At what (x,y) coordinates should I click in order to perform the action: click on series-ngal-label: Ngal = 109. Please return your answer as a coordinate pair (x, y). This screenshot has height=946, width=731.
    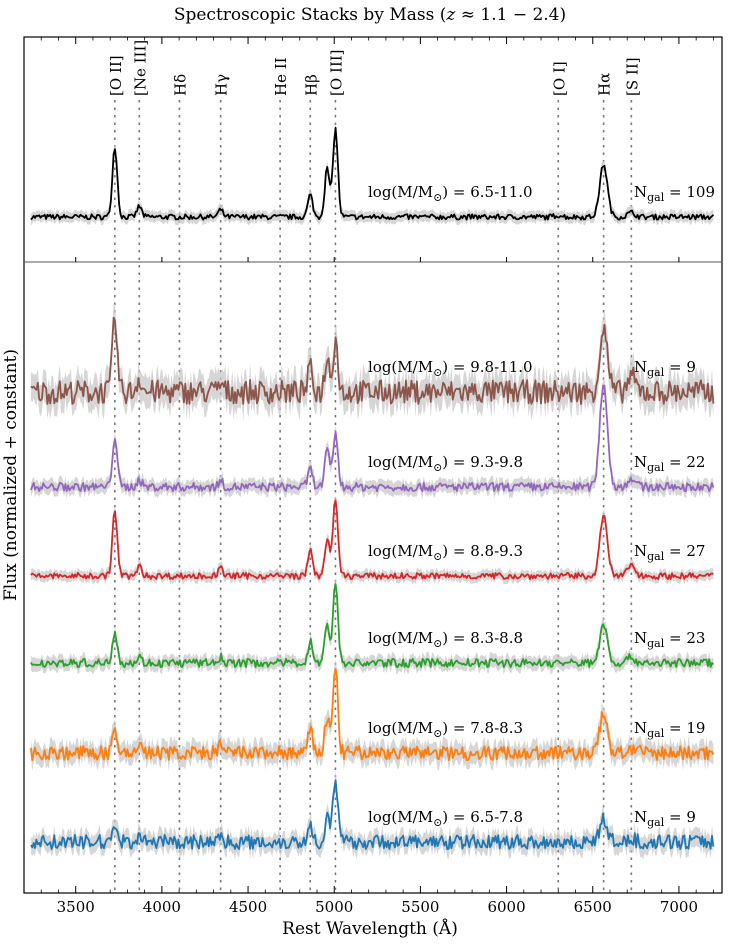
    Looking at the image, I should click on (674, 193).